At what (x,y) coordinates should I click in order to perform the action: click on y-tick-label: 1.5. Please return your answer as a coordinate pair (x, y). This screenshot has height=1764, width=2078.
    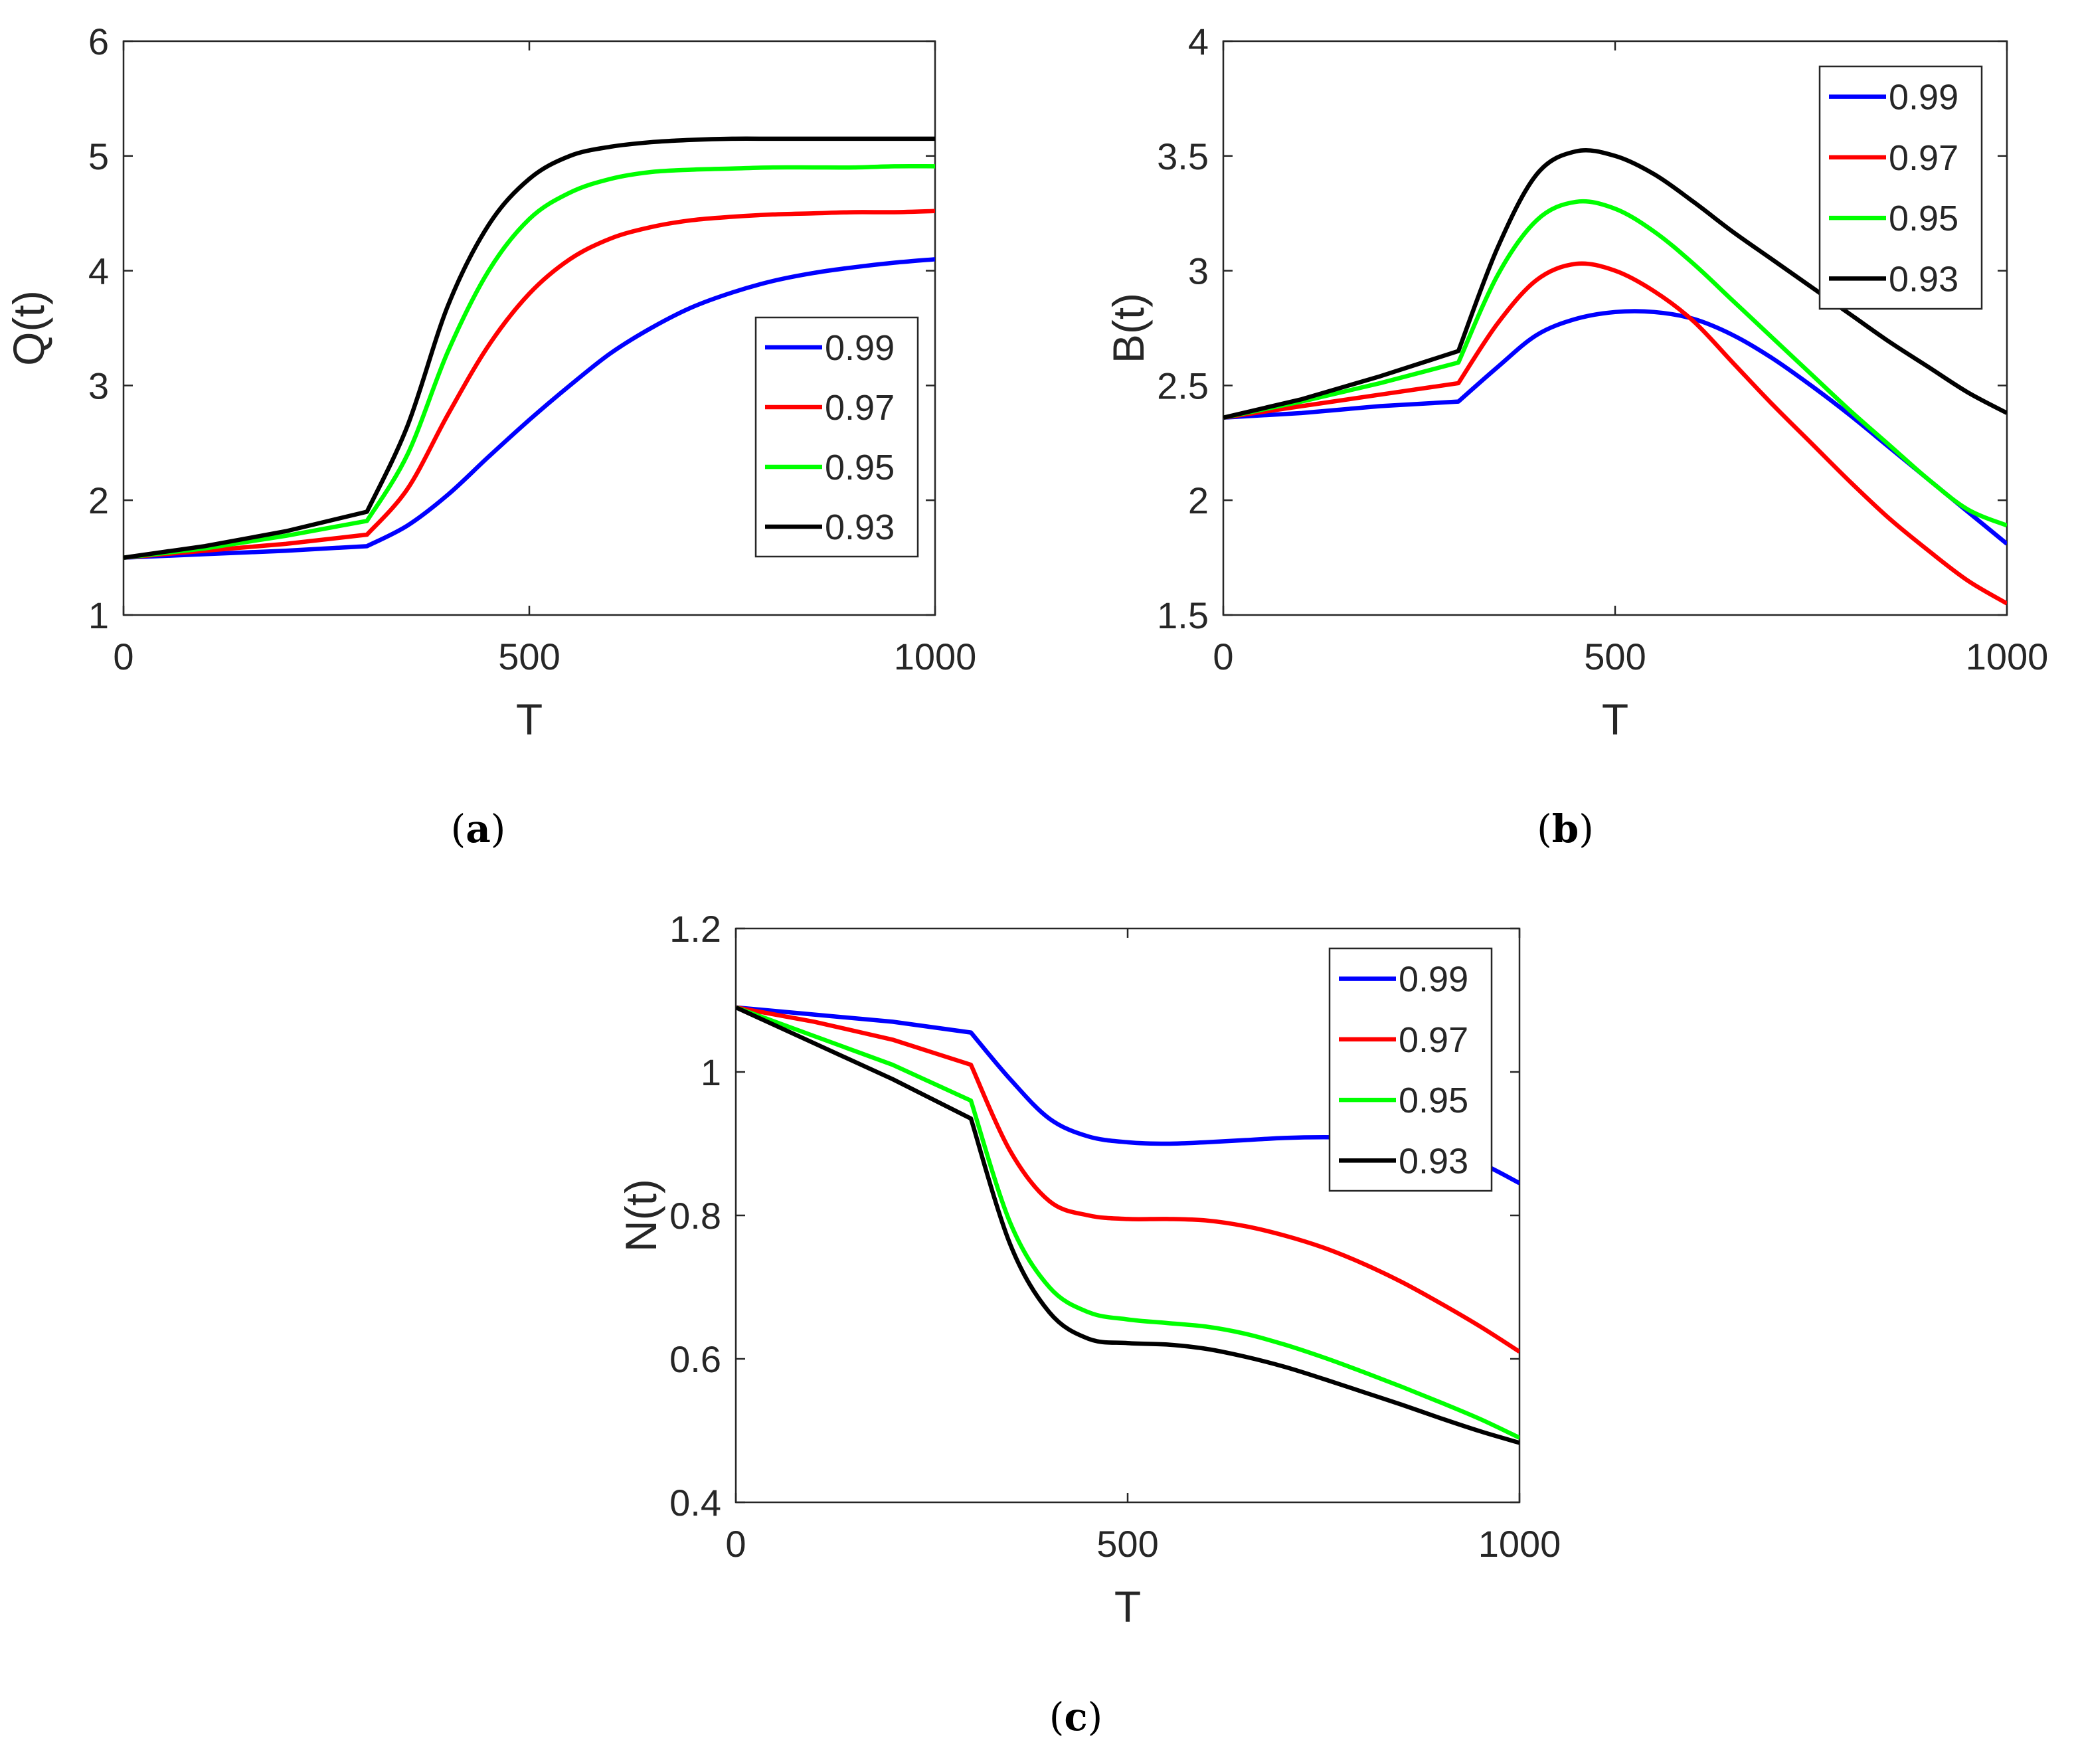
    Looking at the image, I should click on (1183, 615).